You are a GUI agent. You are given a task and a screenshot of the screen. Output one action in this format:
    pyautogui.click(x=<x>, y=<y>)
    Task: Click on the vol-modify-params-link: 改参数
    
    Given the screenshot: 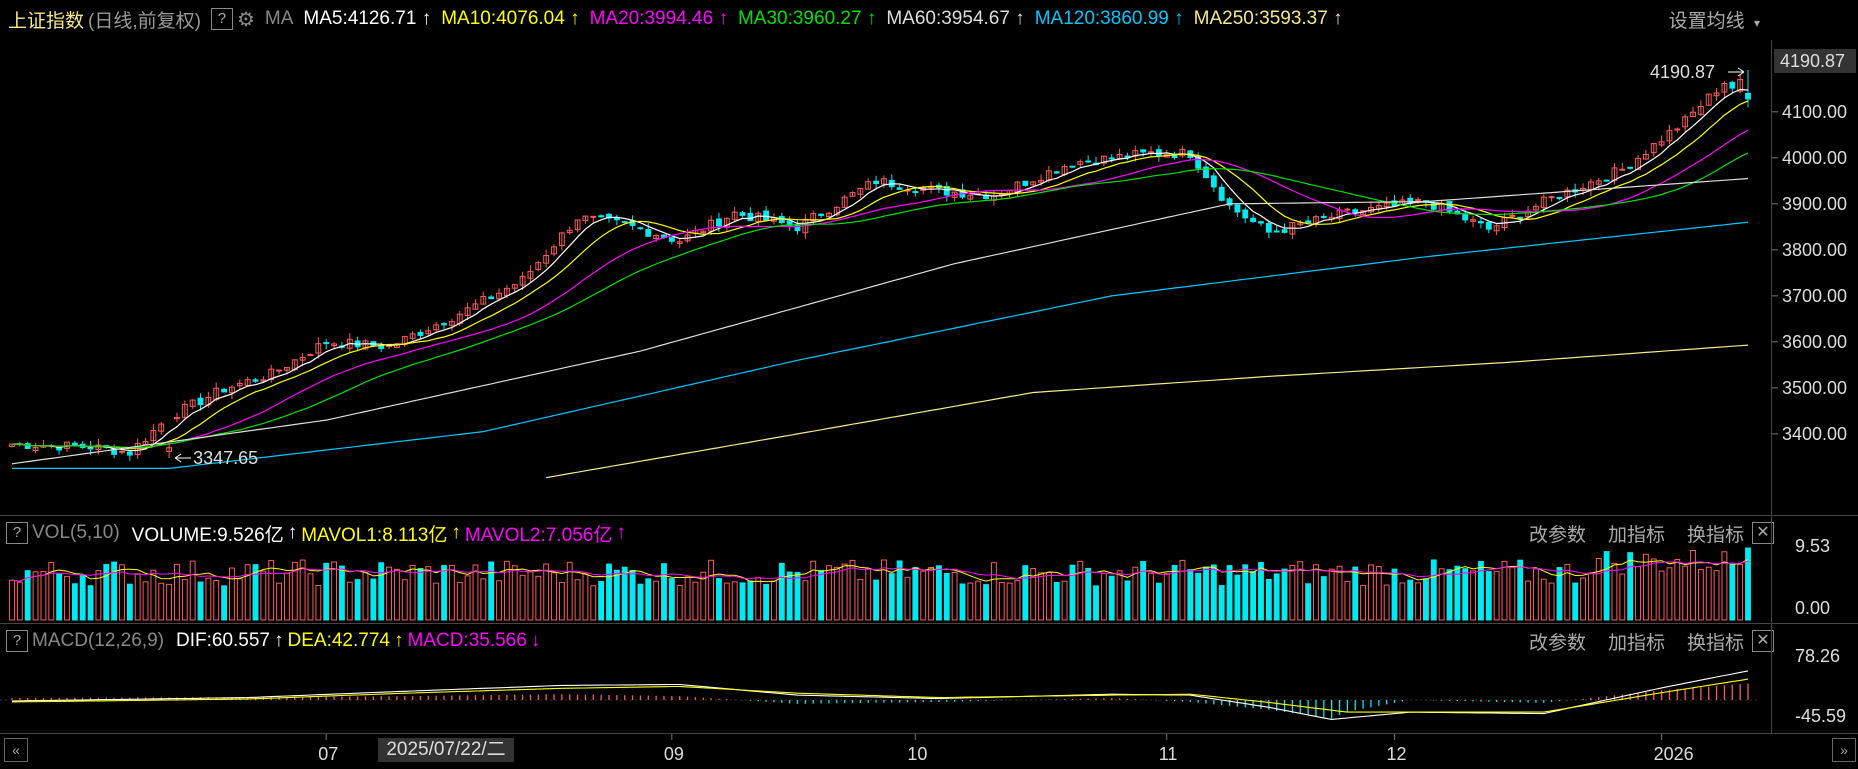 What is the action you would take?
    pyautogui.click(x=1557, y=535)
    